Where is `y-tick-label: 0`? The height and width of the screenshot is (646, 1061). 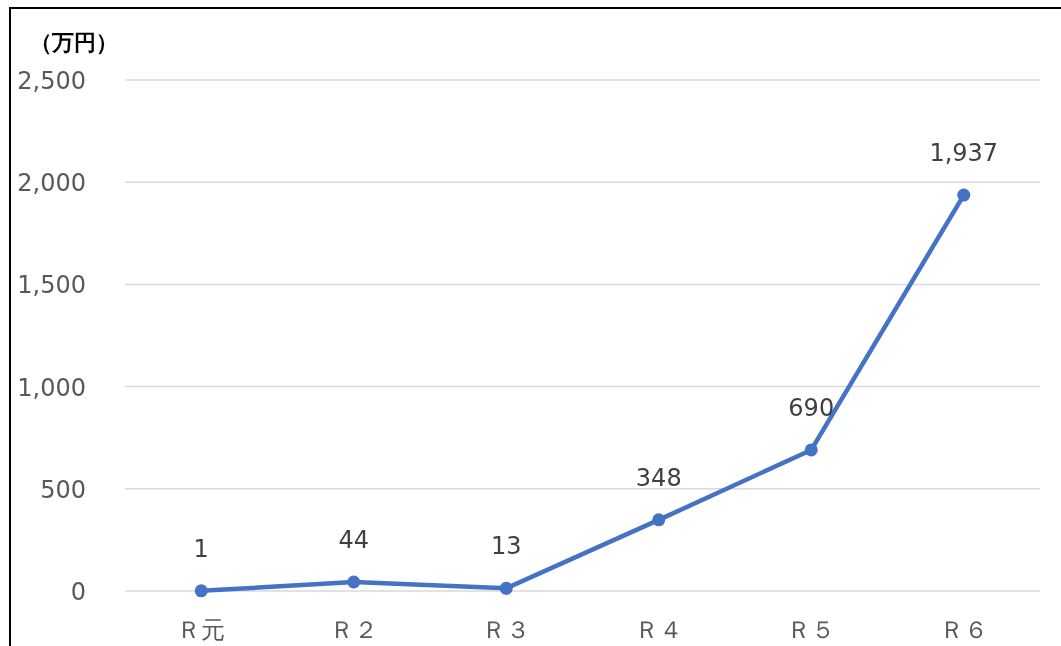
y-tick-label: 0 is located at coordinates (78, 592).